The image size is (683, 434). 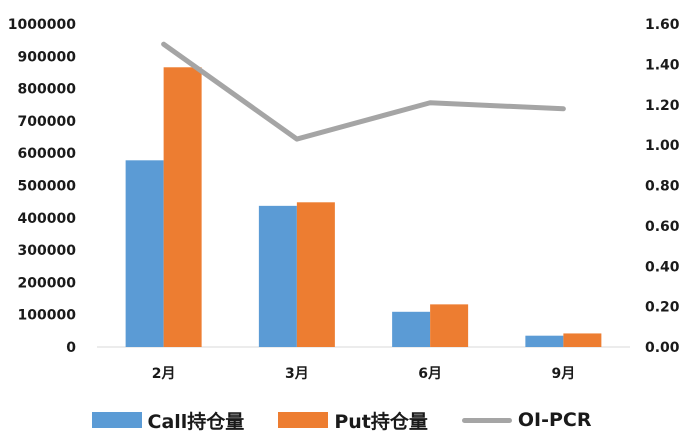 What do you see at coordinates (662, 348) in the screenshot?
I see `right-tick-label: 0.00` at bounding box center [662, 348].